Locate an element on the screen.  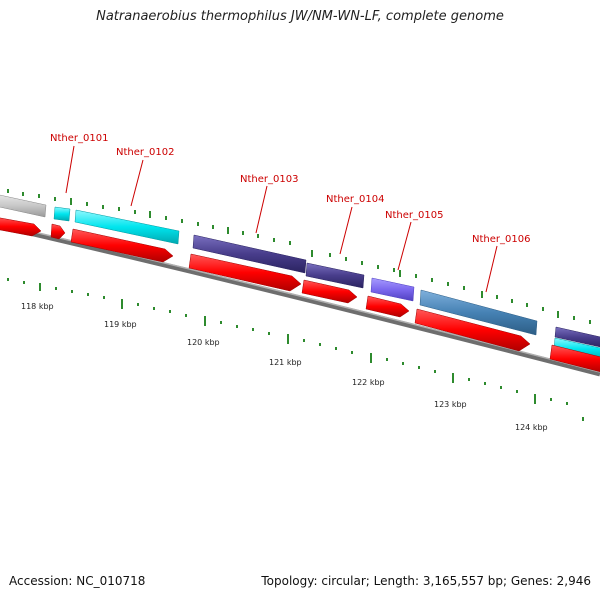
cds-arrow-next is located at coordinates (574, 358).